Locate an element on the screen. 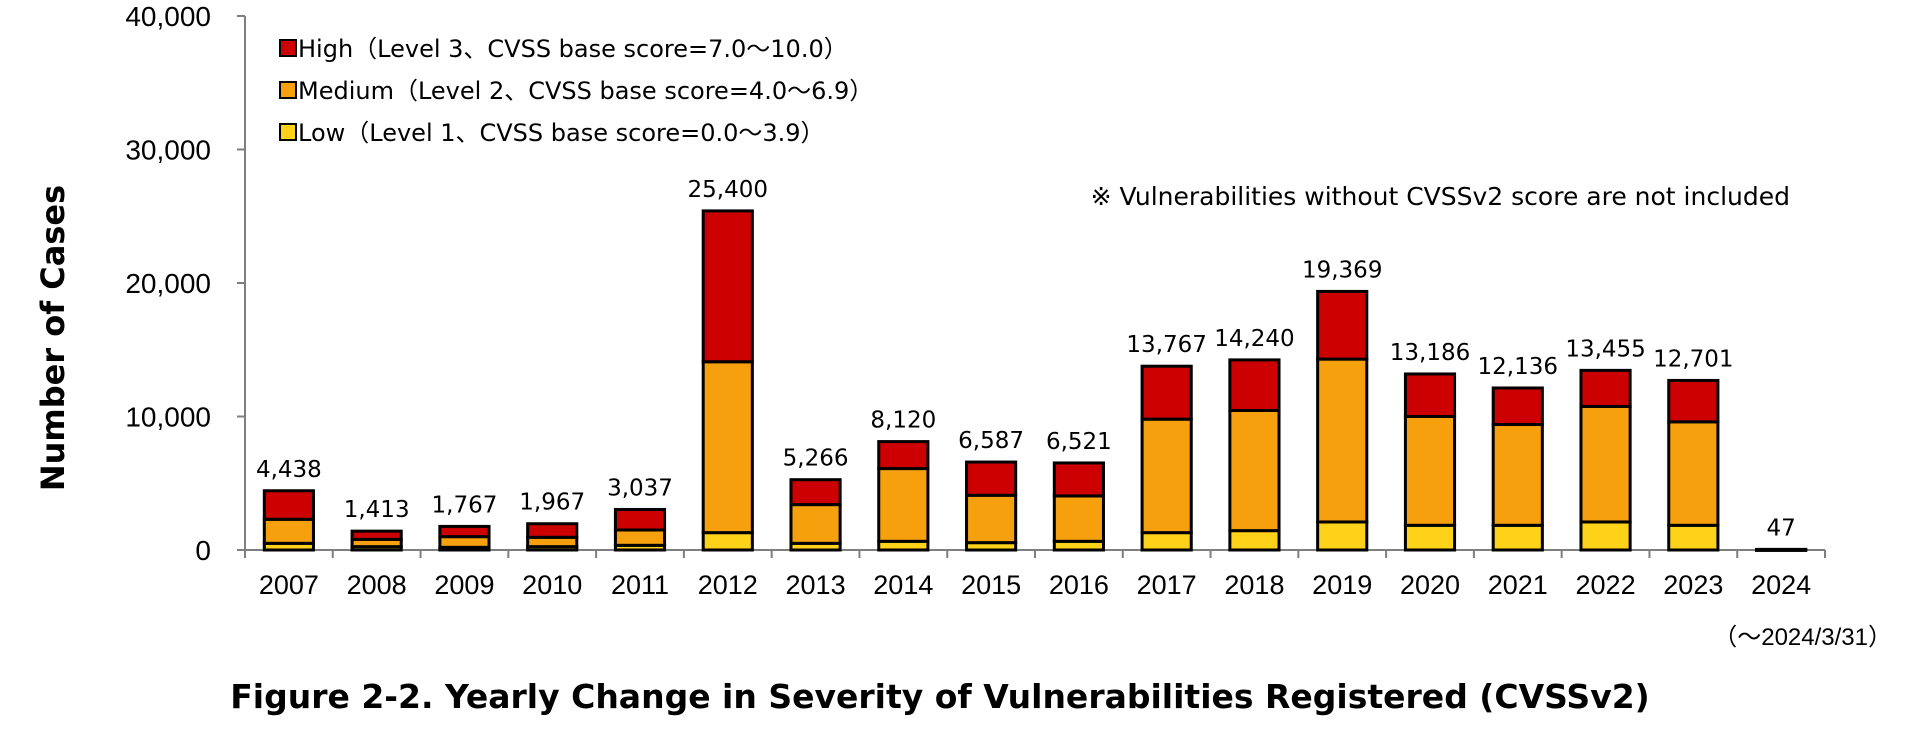 Image resolution: width=1912 pixels, height=734 pixels. total-label: 3,037 is located at coordinates (640, 488).